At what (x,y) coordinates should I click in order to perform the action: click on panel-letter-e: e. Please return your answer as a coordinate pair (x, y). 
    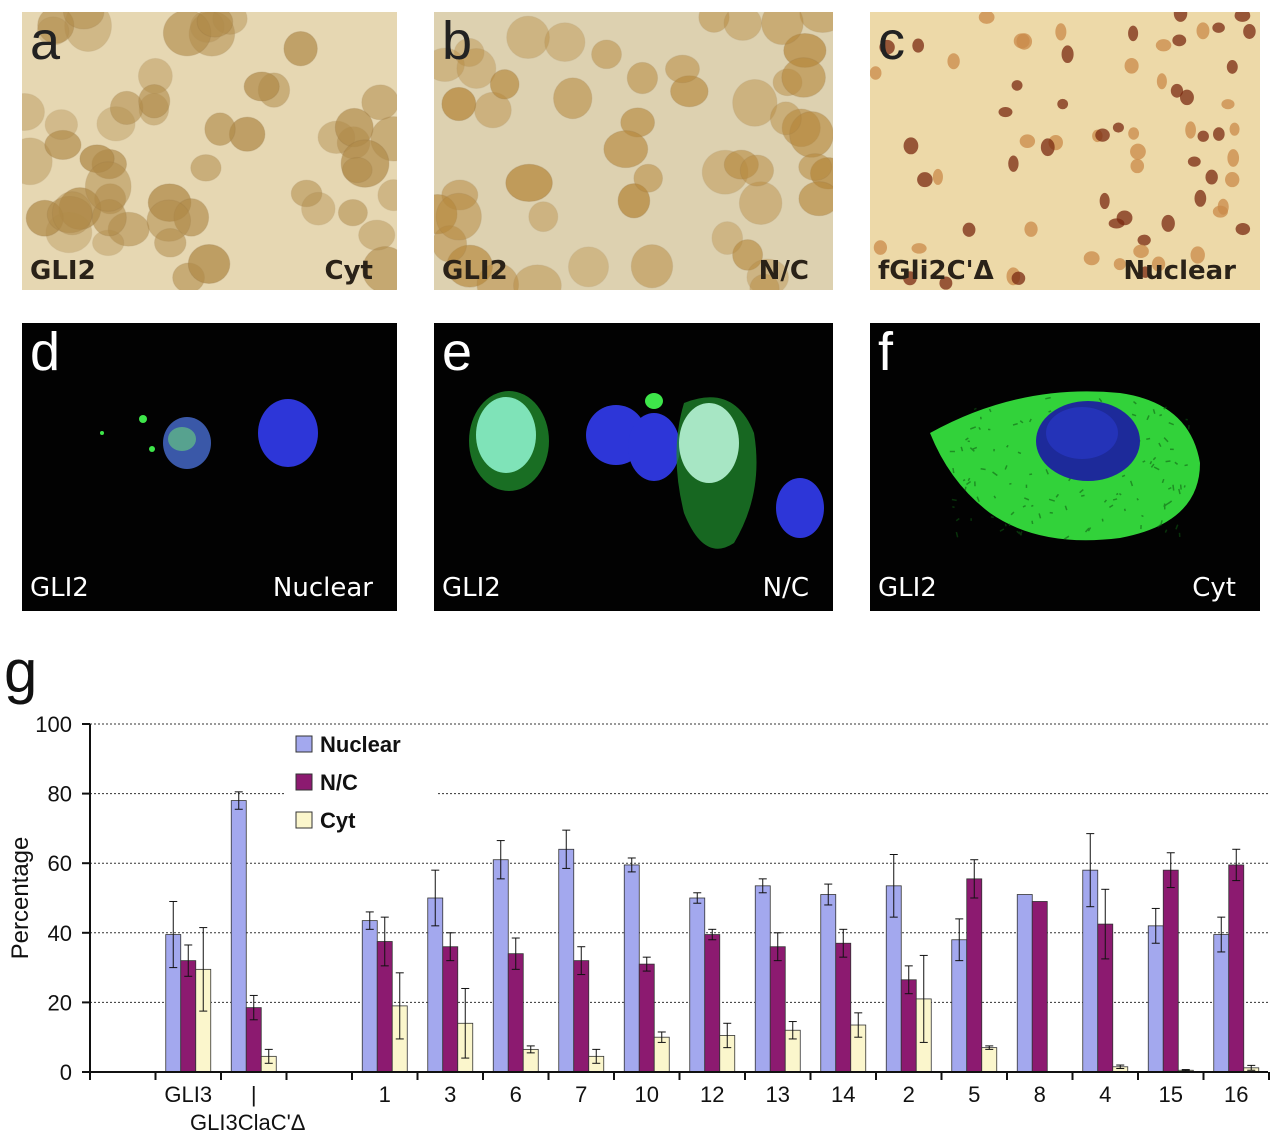
    Looking at the image, I should click on (457, 352).